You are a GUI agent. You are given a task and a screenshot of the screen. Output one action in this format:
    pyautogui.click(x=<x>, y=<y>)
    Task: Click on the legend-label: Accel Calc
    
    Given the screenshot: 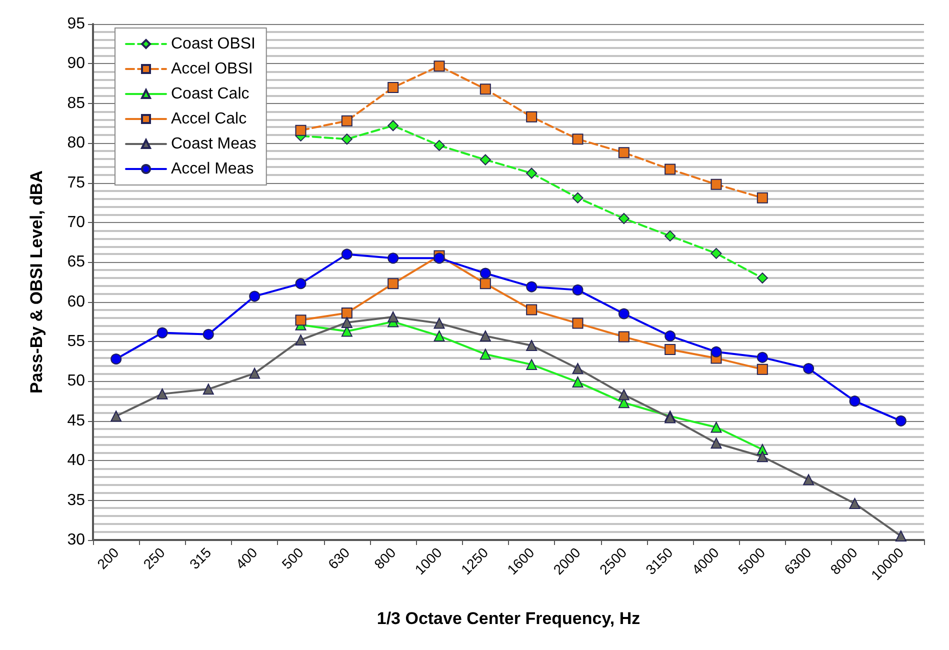 What is the action you would take?
    pyautogui.click(x=209, y=119)
    